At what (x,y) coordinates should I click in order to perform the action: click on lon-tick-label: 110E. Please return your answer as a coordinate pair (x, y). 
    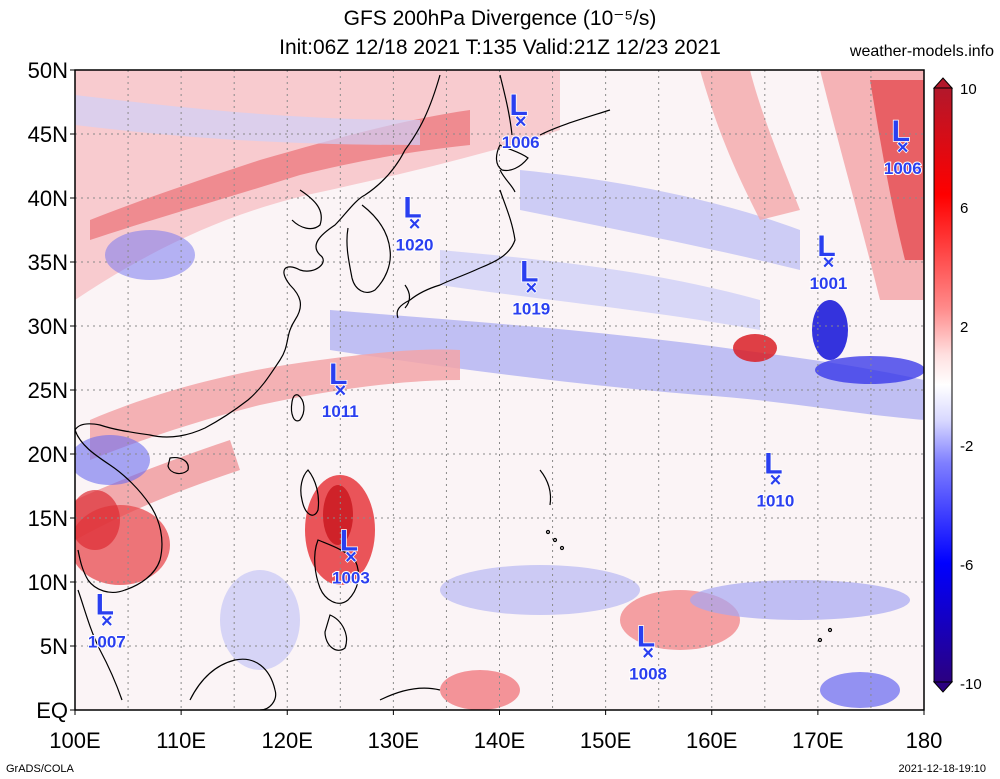
    Looking at the image, I should click on (181, 740).